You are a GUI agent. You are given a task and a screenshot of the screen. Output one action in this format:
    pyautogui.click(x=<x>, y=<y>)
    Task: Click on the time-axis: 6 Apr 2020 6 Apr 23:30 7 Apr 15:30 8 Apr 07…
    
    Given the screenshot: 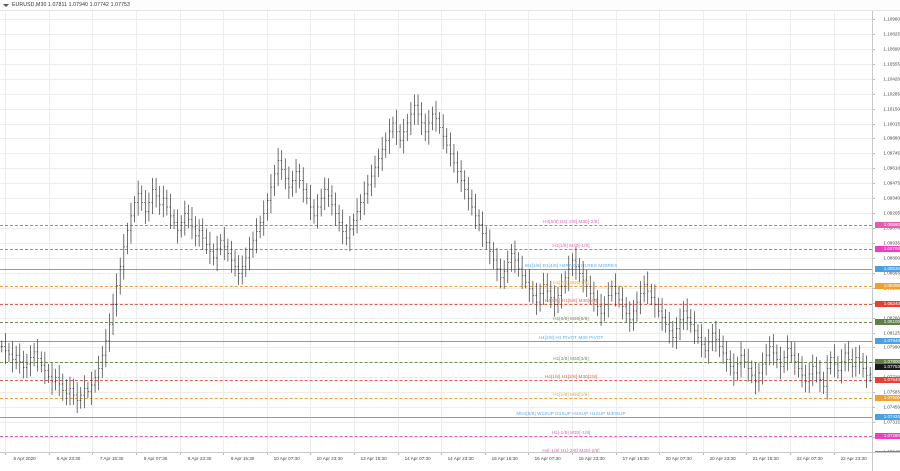 What is the action you would take?
    pyautogui.click(x=436, y=461)
    